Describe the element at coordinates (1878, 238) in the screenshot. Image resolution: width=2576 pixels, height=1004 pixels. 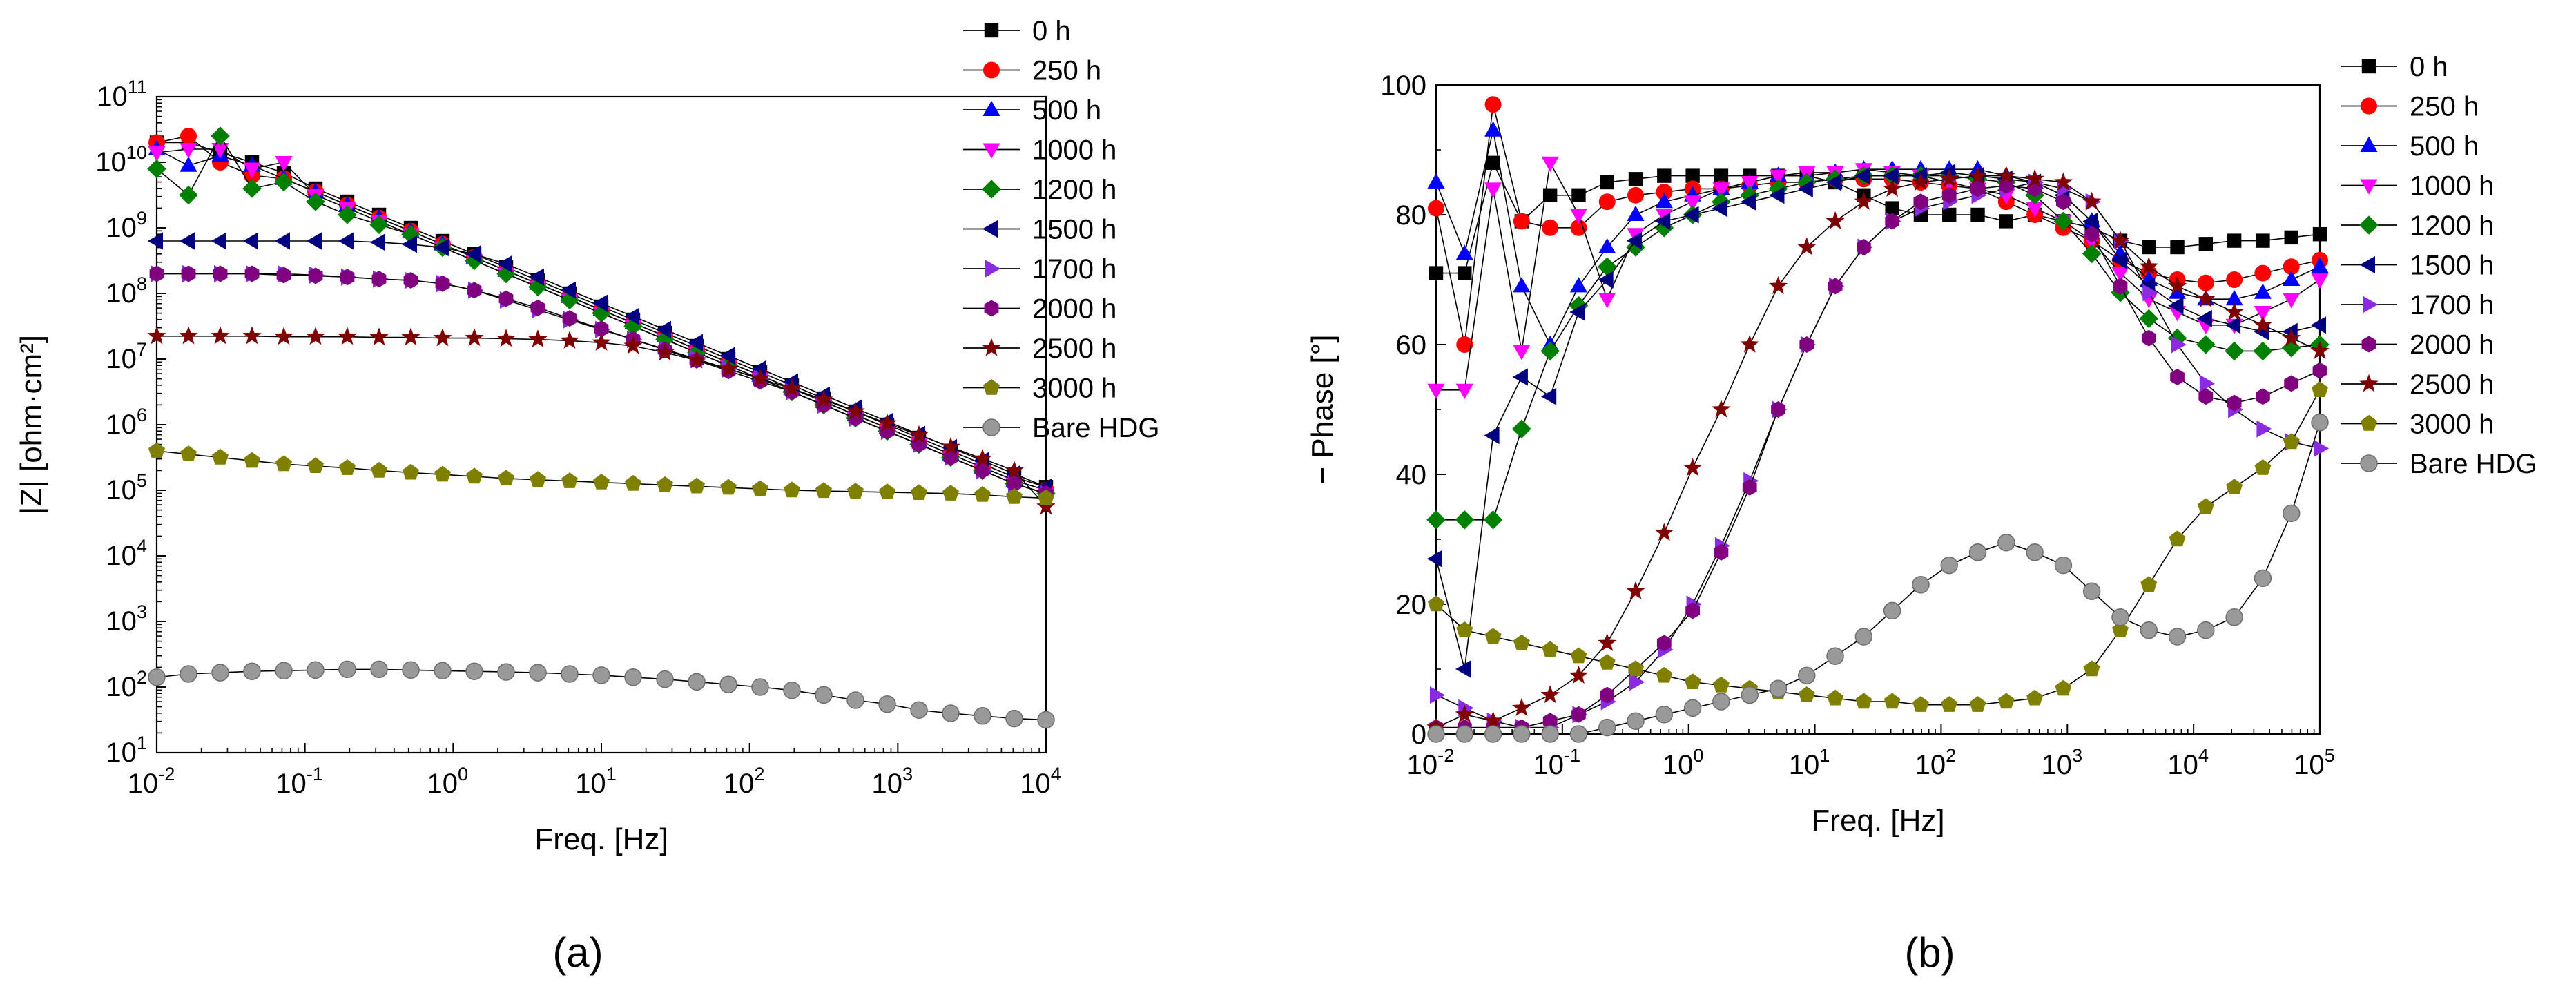
I see `series-line-500-h` at that location.